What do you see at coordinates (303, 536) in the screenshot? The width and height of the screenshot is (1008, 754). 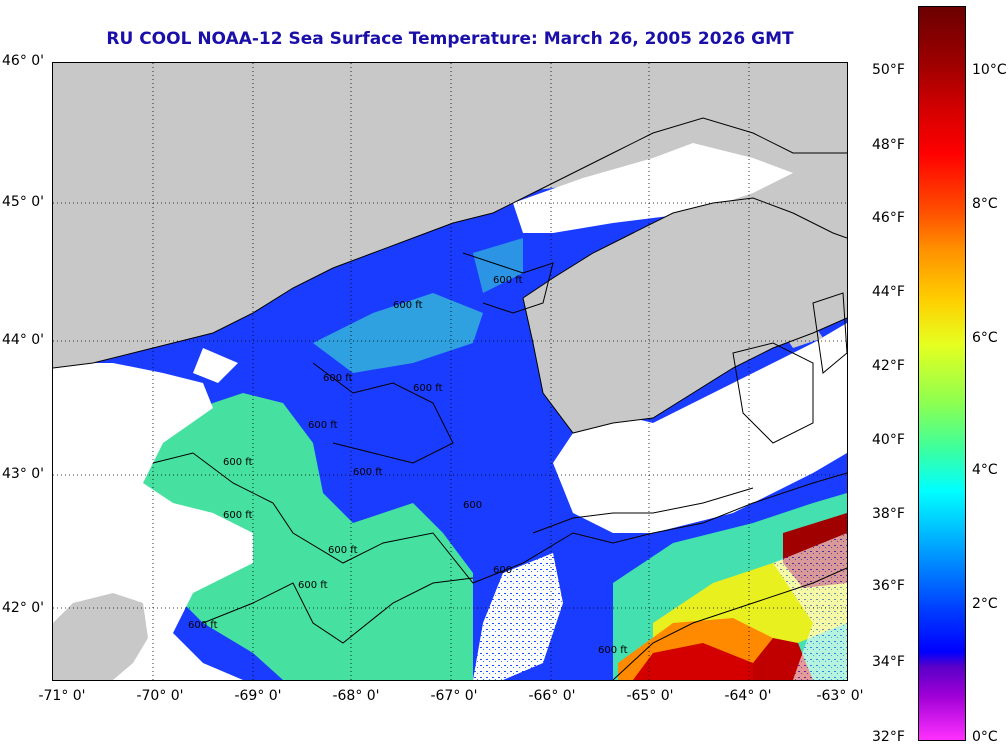 I see `ocean-cool-region` at bounding box center [303, 536].